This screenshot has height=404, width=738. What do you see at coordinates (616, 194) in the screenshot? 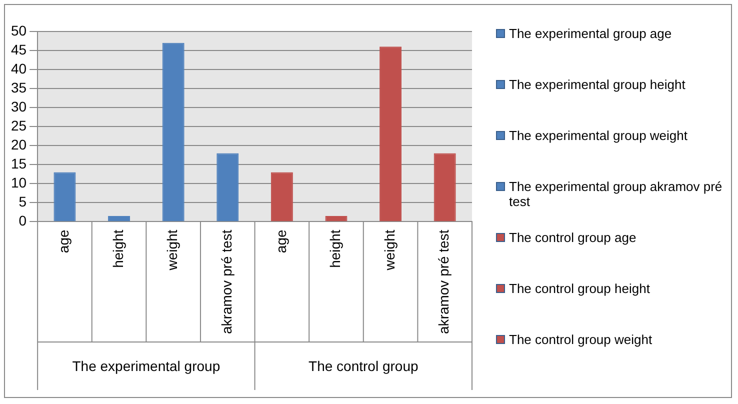
I see `legend-label: The experimental group akramov pré test` at bounding box center [616, 194].